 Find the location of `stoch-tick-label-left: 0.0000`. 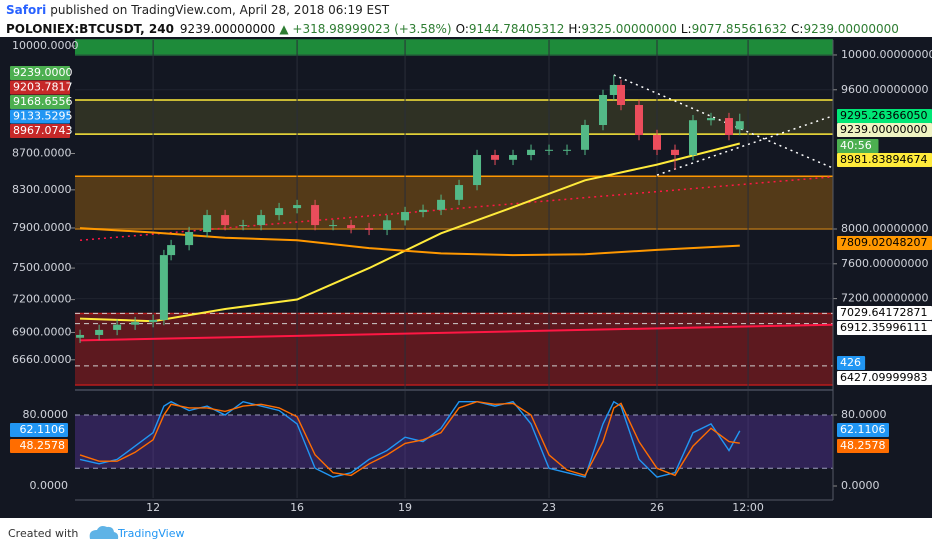

stoch-tick-label-left: 0.0000 is located at coordinates (49, 485).